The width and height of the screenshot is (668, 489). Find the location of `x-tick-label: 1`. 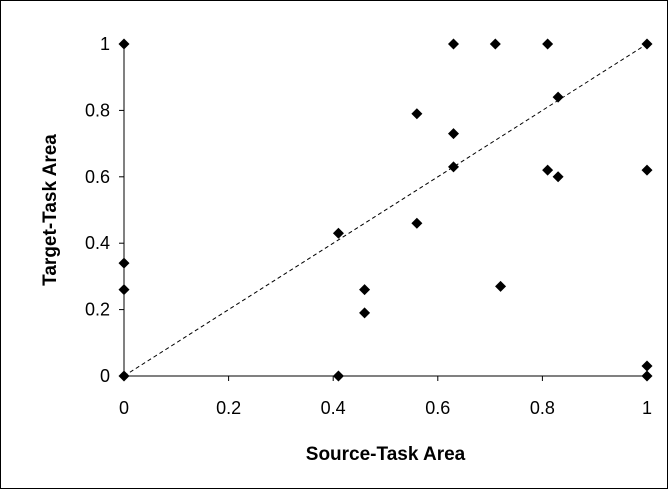

x-tick-label: 1 is located at coordinates (647, 408).